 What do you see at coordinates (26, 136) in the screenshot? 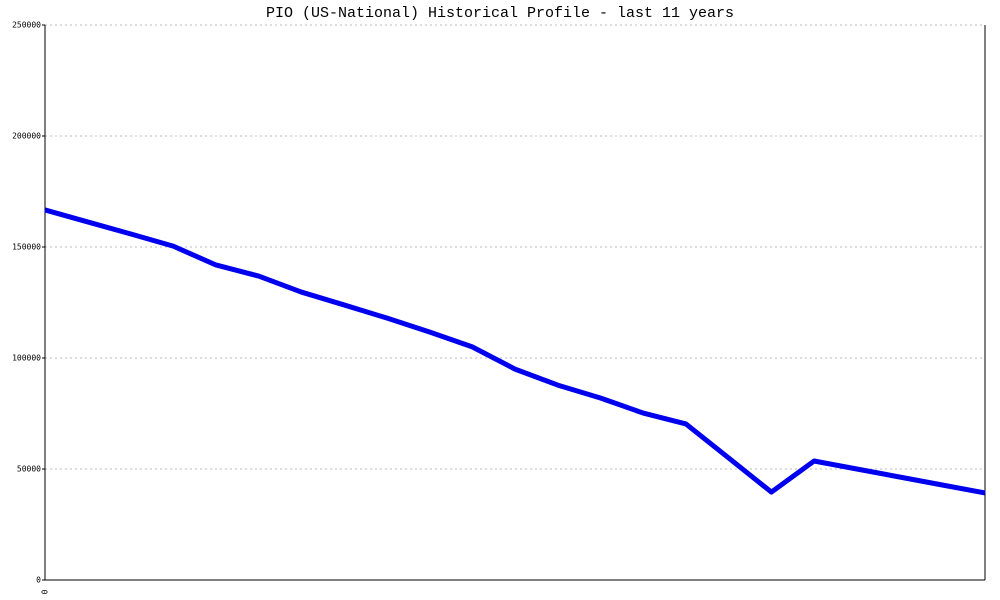
I see `y-tick-label: 200000` at bounding box center [26, 136].